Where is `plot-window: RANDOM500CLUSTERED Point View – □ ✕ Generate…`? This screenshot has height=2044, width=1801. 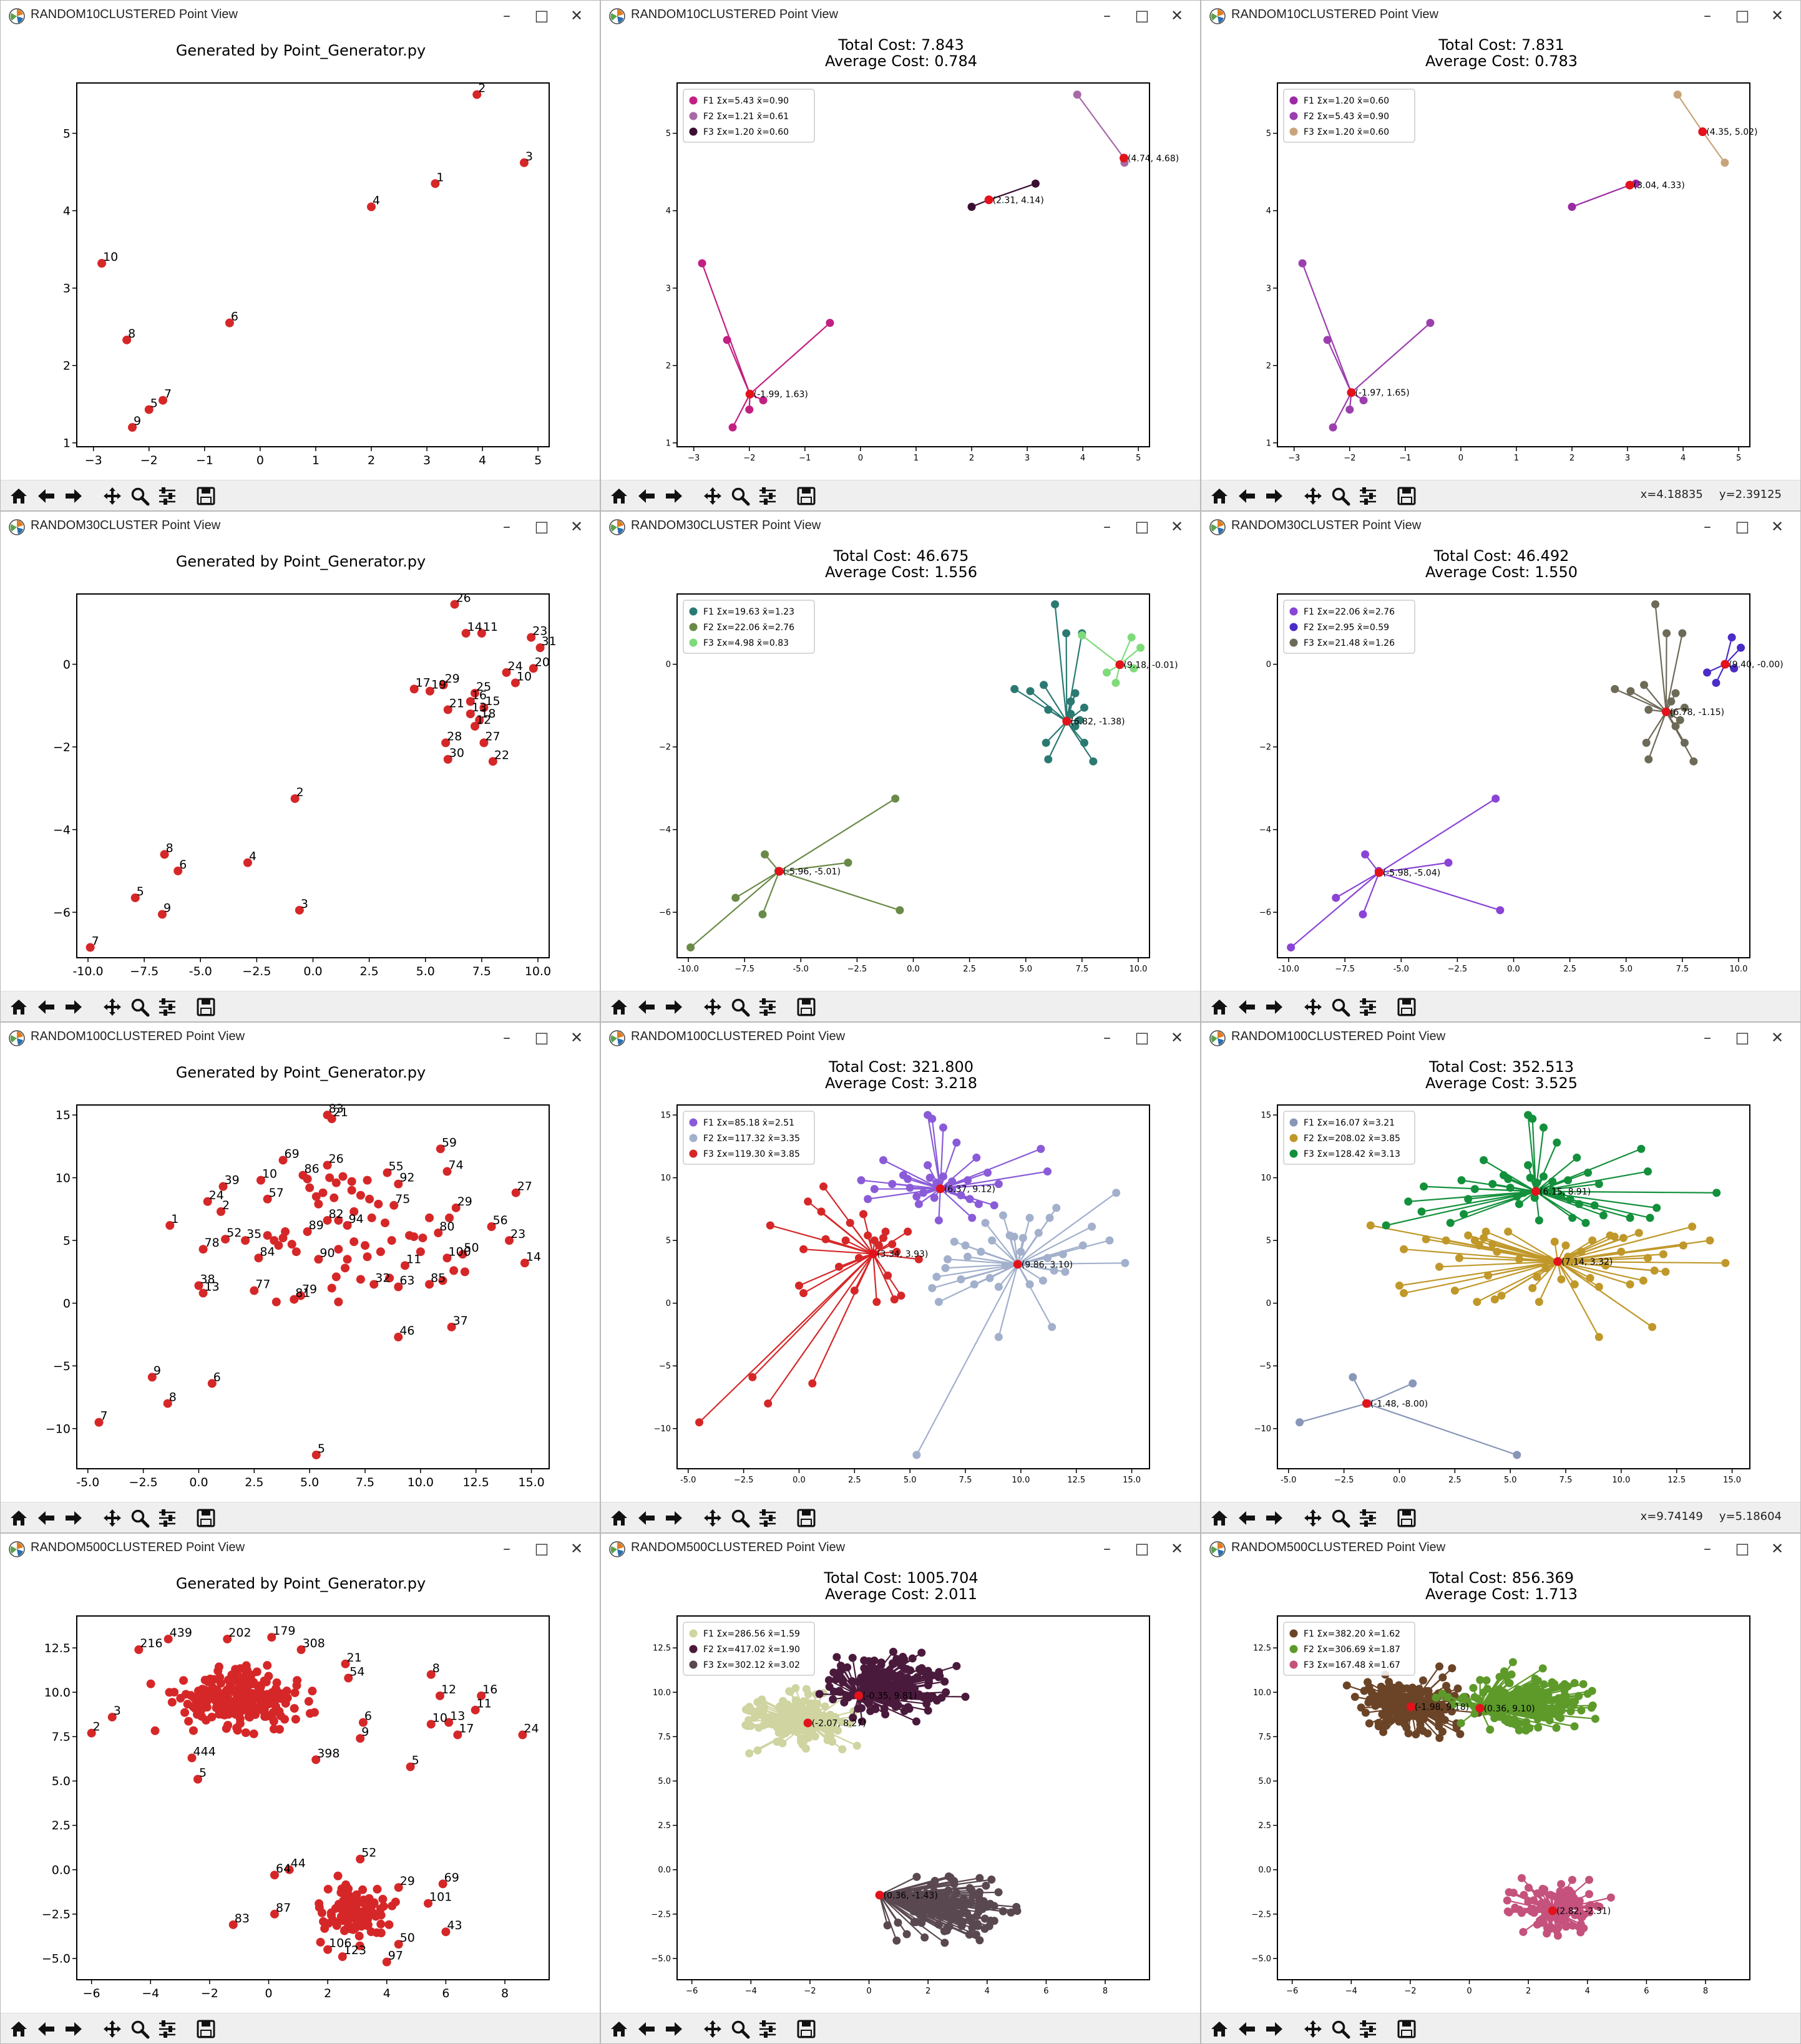
plot-window: RANDOM500CLUSTERED Point View – □ ✕ Generate… is located at coordinates (300, 1788).